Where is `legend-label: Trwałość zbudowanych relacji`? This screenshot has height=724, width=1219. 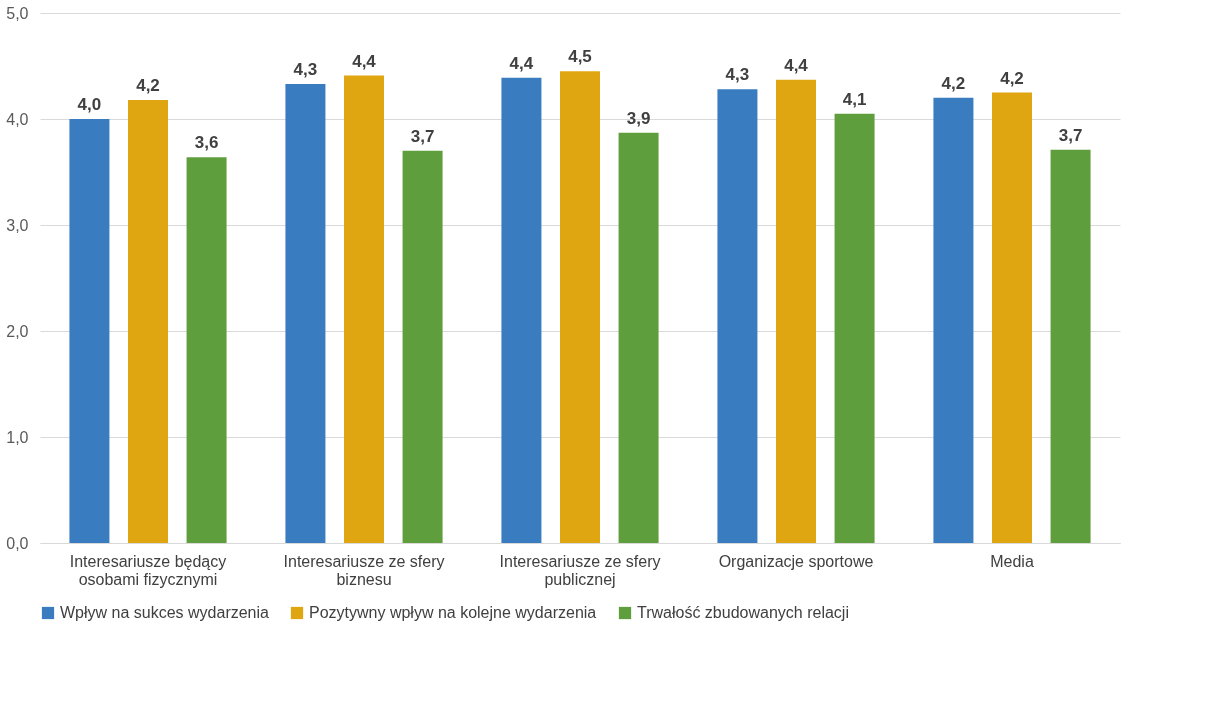
legend-label: Trwałość zbudowanych relacji is located at coordinates (743, 612).